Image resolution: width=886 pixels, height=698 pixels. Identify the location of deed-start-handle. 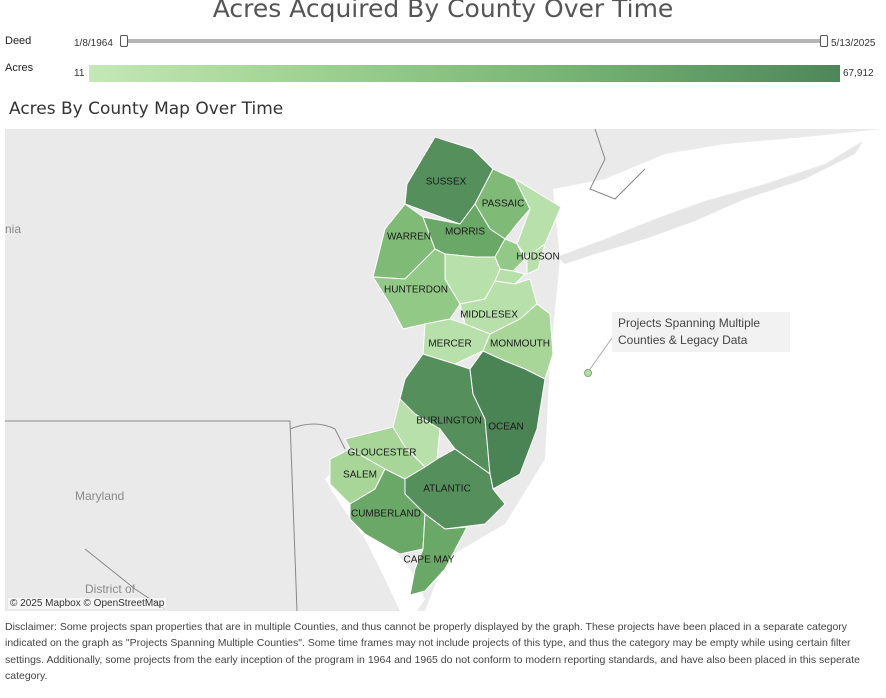
(124, 41).